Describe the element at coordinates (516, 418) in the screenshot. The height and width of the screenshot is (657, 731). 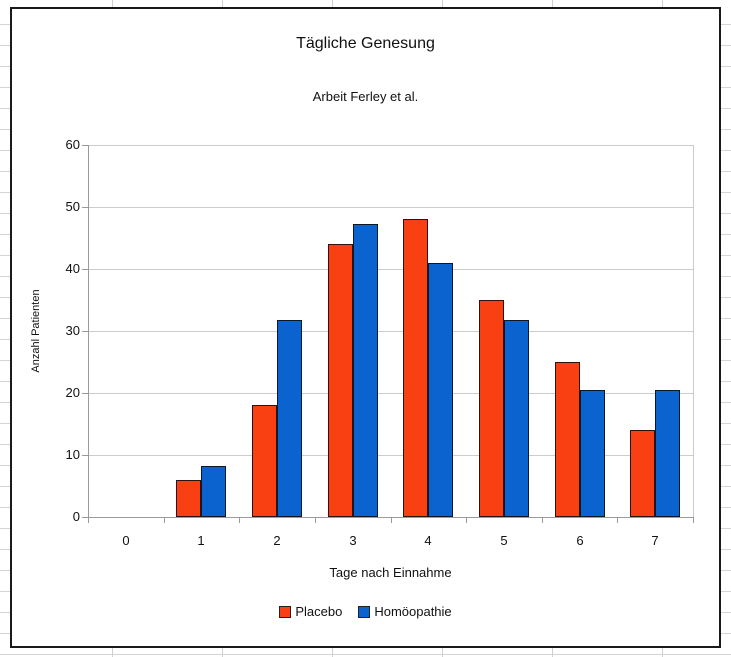
I see `bar-homöopathie-day-5` at that location.